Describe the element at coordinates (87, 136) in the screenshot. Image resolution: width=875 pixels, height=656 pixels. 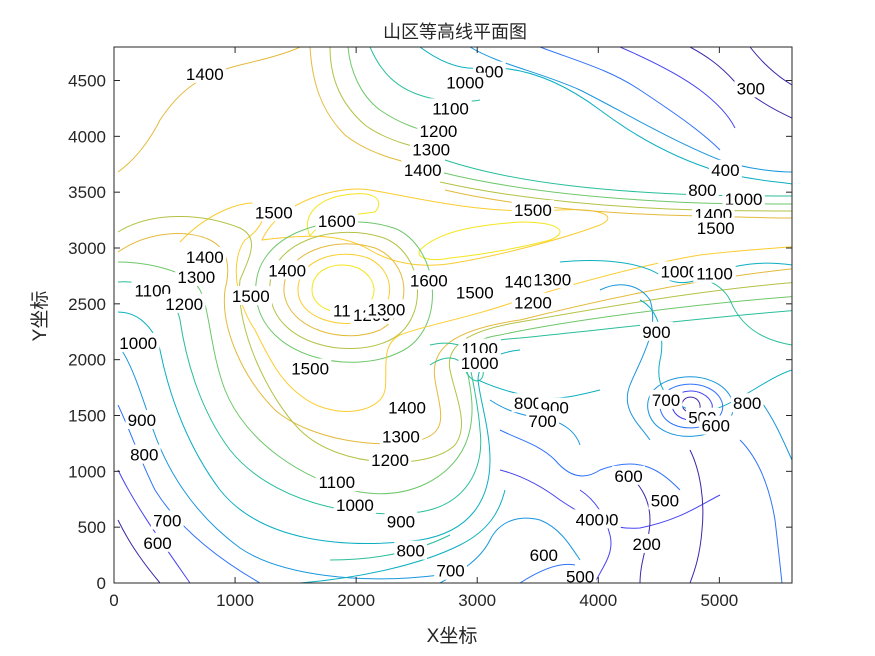
I see `y-tick-label: 4000` at that location.